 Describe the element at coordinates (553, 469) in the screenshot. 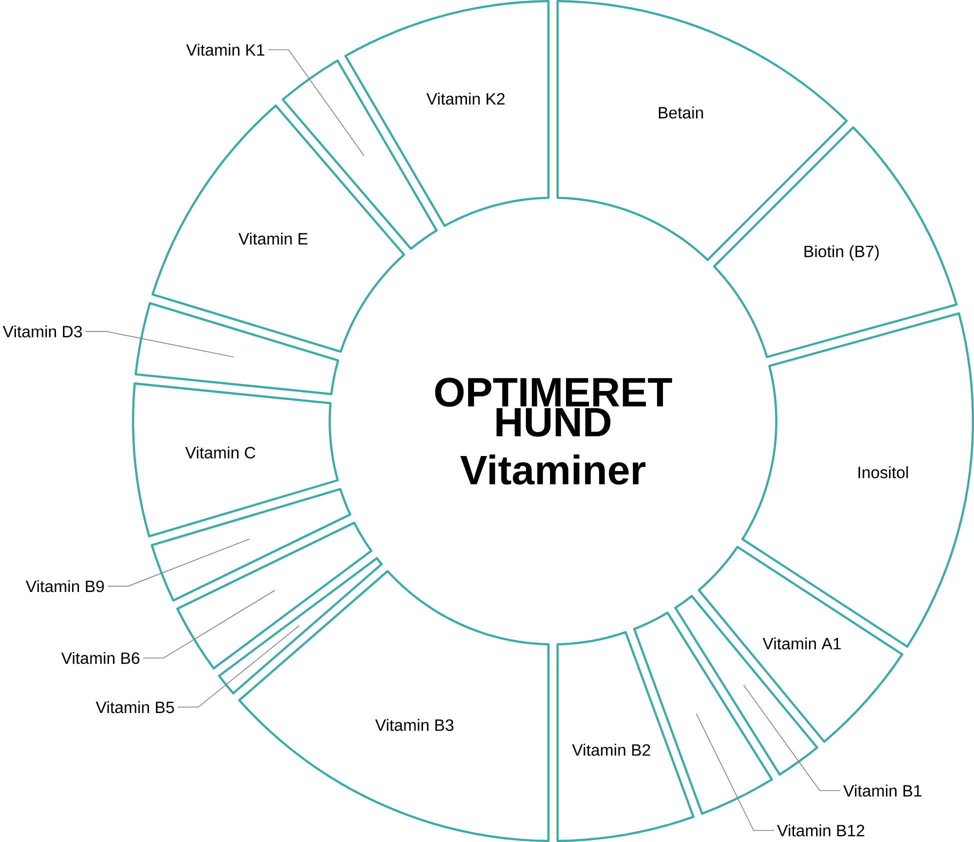

I see `text: Vitaminer` at that location.